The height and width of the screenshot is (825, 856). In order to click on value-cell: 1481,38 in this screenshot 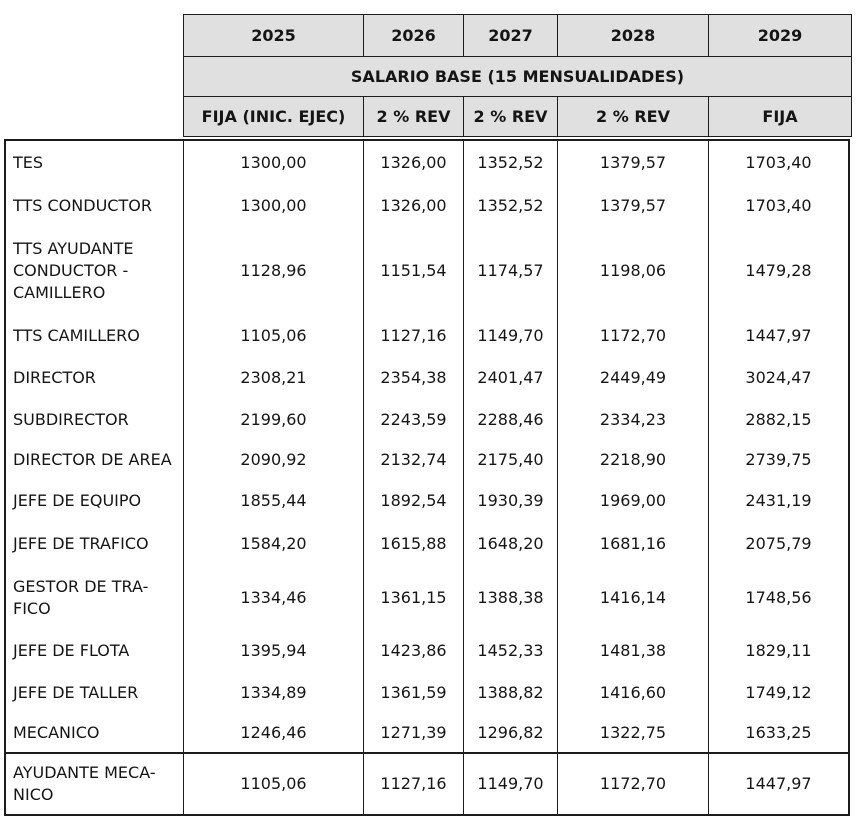, I will do `click(632, 651)`.